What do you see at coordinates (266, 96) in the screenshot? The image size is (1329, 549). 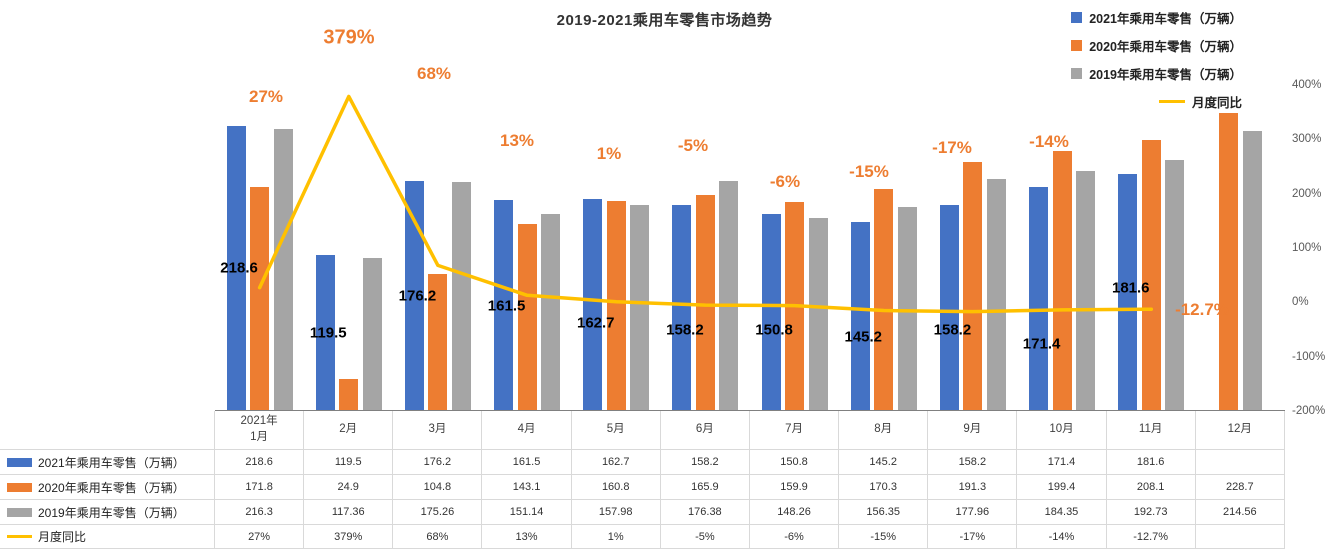 I see `yoy-label-2021年1月: 27%` at bounding box center [266, 96].